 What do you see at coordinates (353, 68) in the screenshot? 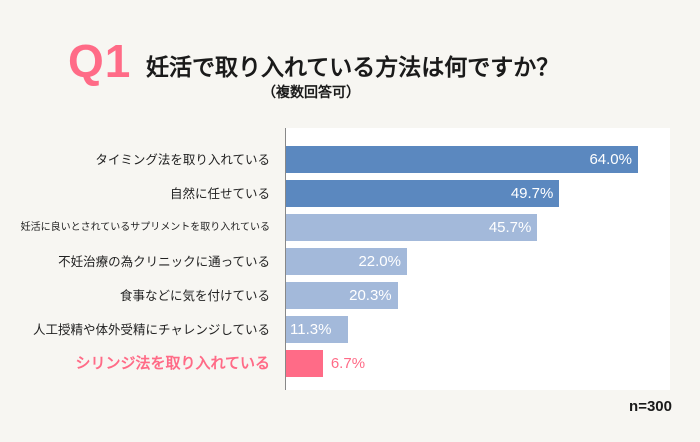
I see `chart-title: 妊活で取り入れている方法は何ですか？` at bounding box center [353, 68].